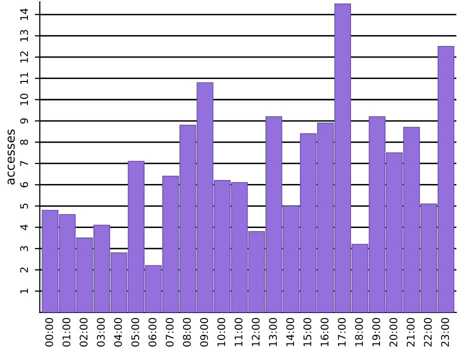  Describe the element at coordinates (100, 332) in the screenshot. I see `x-tick-label: 03:00` at that location.